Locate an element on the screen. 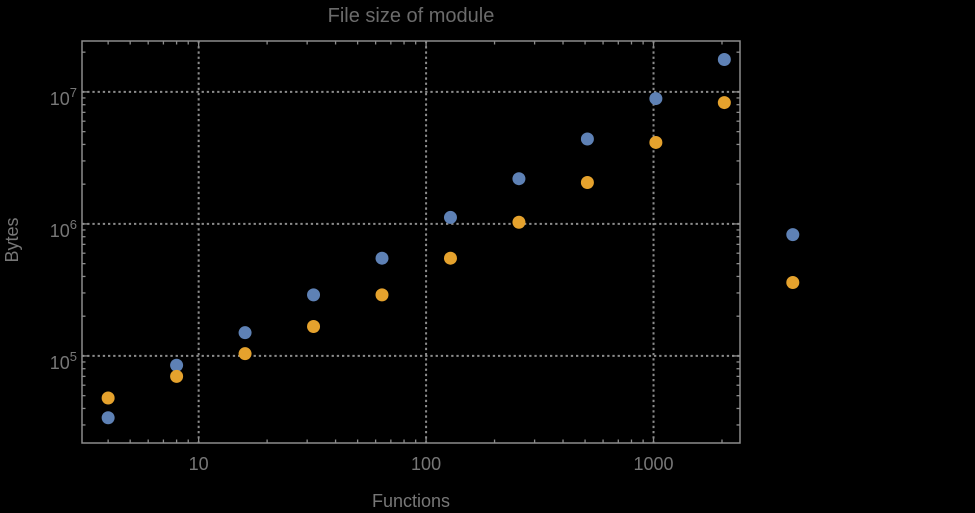 Image resolution: width=975 pixels, height=513 pixels. data-point-orange-x16 is located at coordinates (245, 354).